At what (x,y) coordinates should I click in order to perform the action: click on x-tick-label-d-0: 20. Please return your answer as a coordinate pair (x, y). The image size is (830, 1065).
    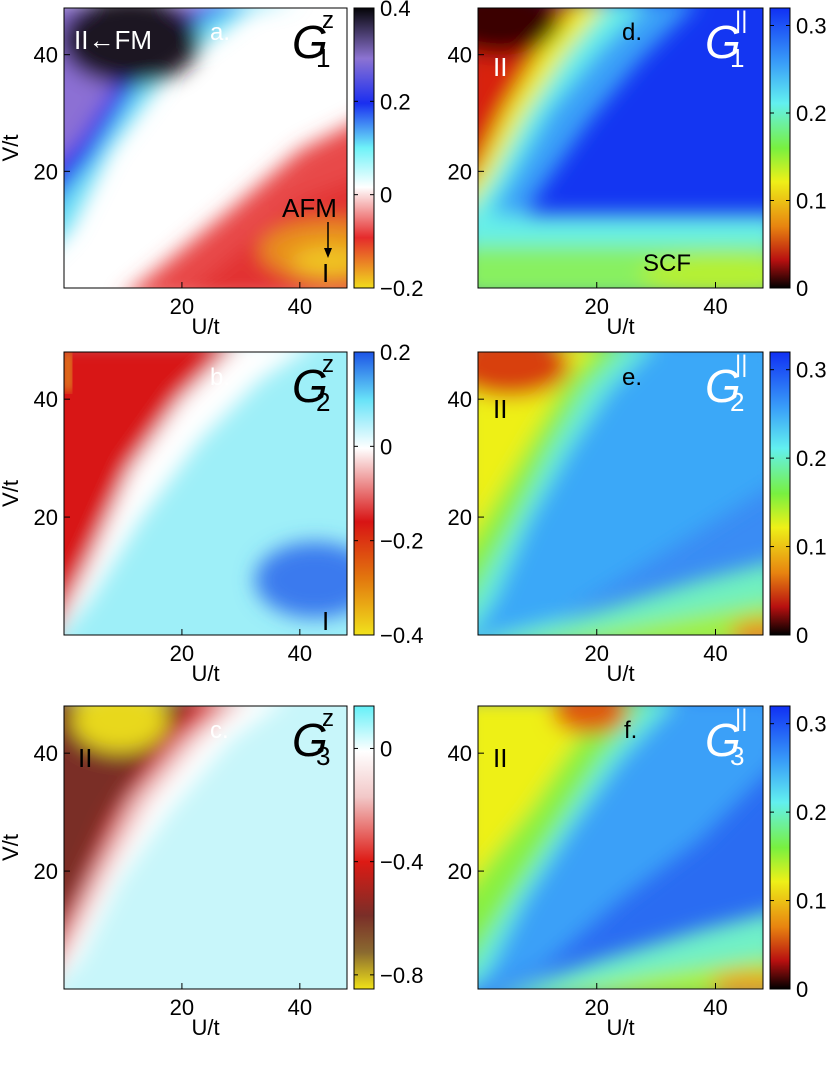
    Looking at the image, I should click on (597, 306).